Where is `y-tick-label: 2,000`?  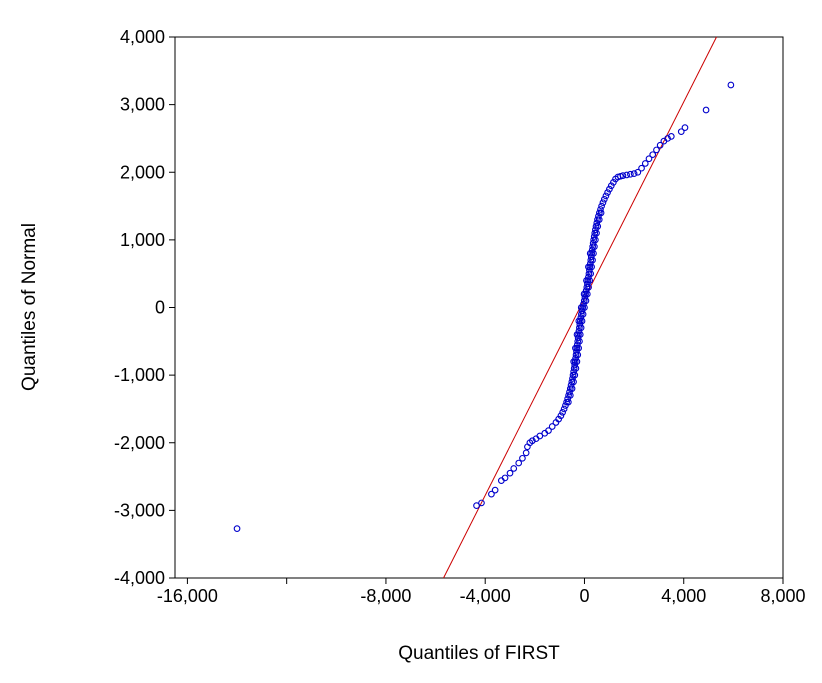
y-tick-label: 2,000 is located at coordinates (142, 172).